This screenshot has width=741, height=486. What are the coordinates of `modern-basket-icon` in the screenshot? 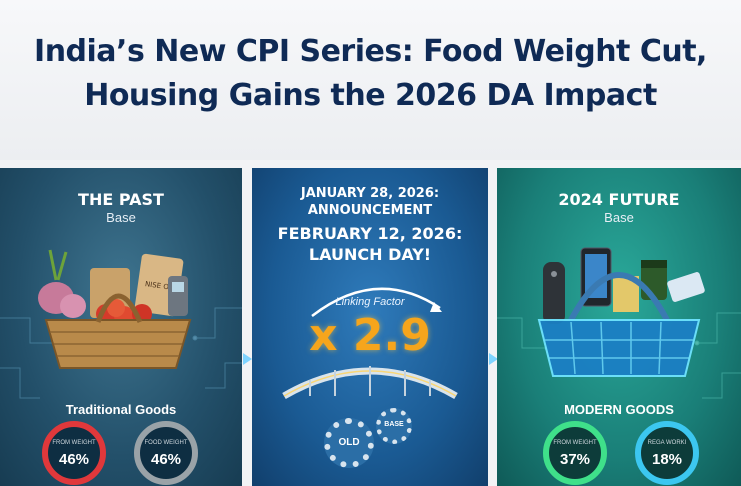 It's located at (621, 312).